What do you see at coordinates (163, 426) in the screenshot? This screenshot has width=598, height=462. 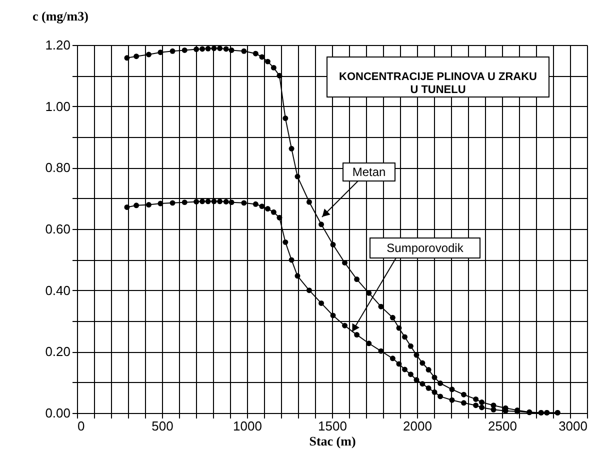 I see `x-tick-label: 500` at bounding box center [163, 426].